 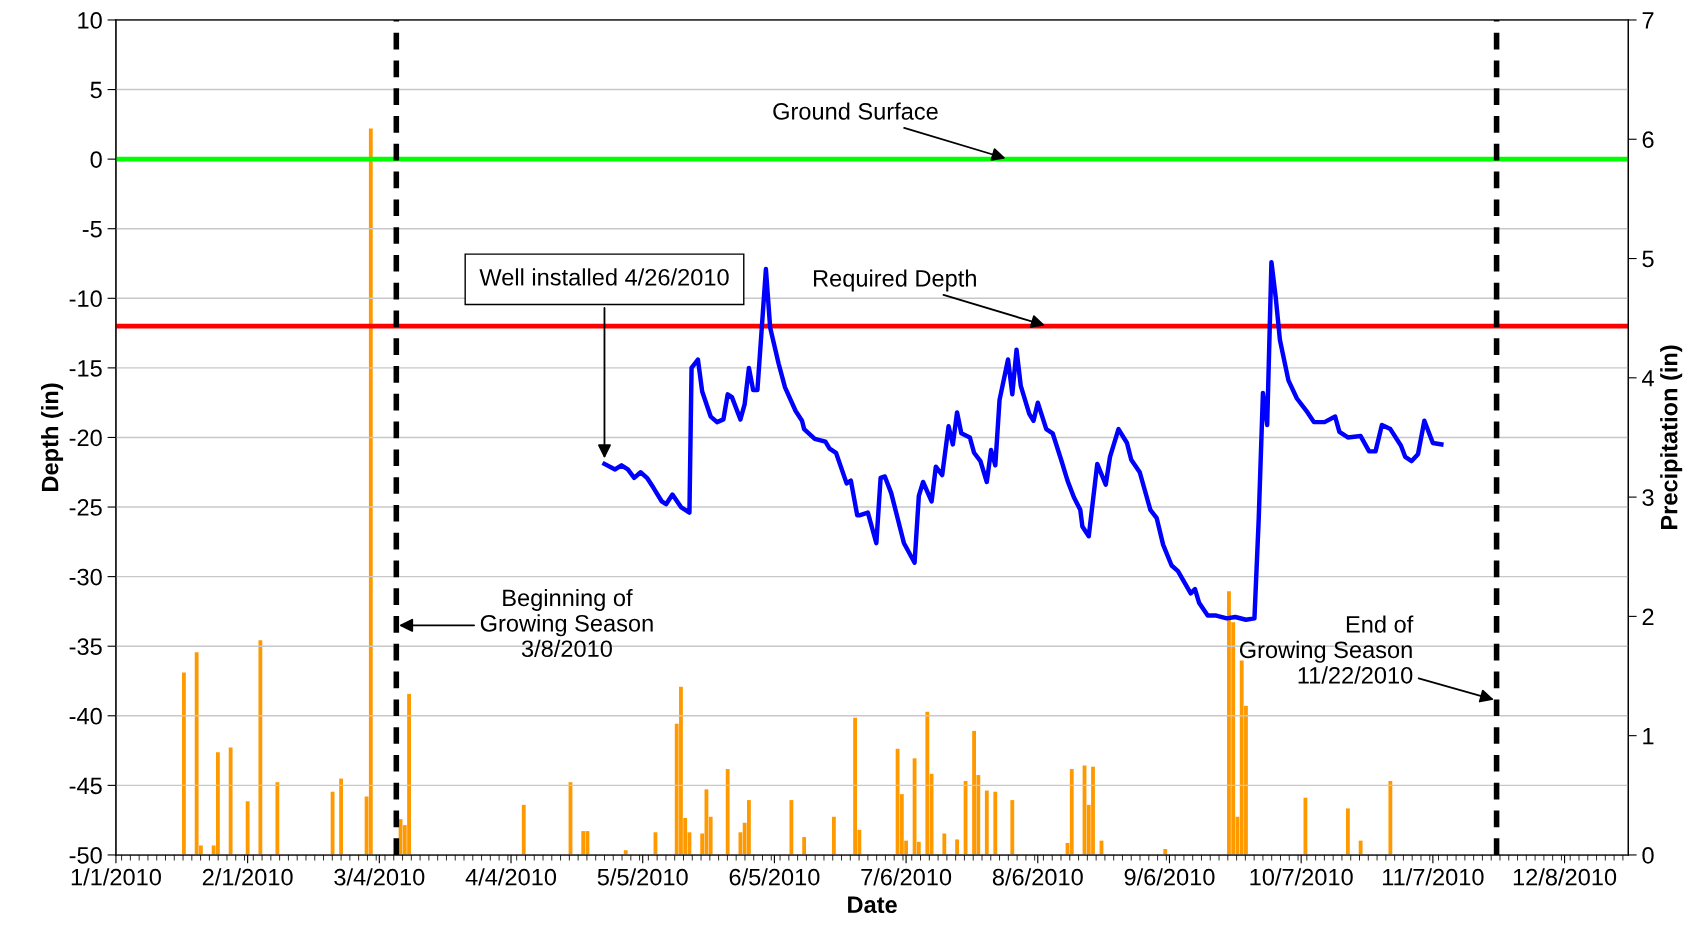 What do you see at coordinates (85, 786) in the screenshot?
I see `y-tick-label: -45` at bounding box center [85, 786].